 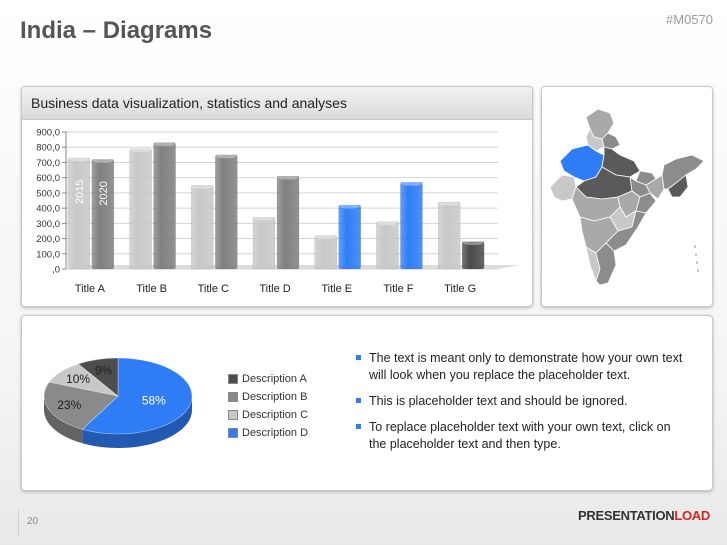 What do you see at coordinates (78, 379) in the screenshot?
I see `pie-value-label: 10%` at bounding box center [78, 379].